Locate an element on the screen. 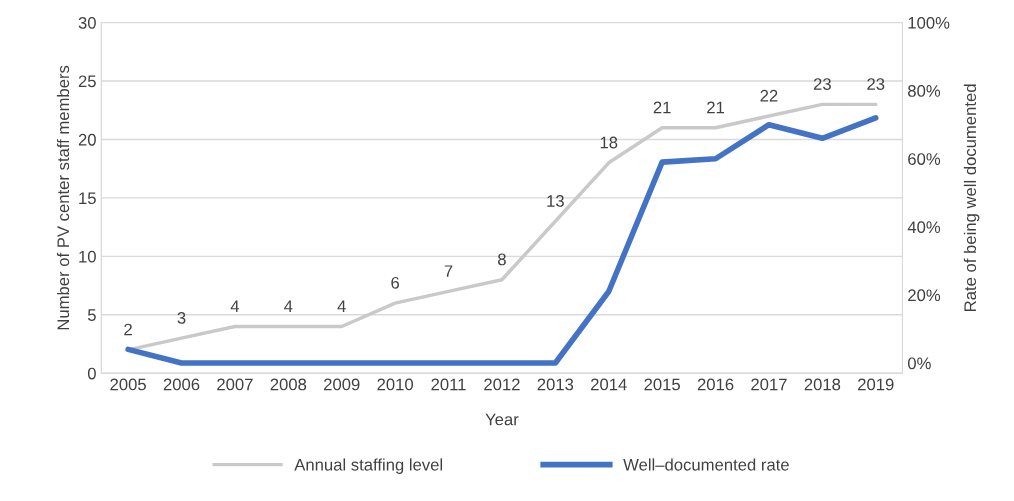  x-tick-label: 2009 is located at coordinates (342, 384).